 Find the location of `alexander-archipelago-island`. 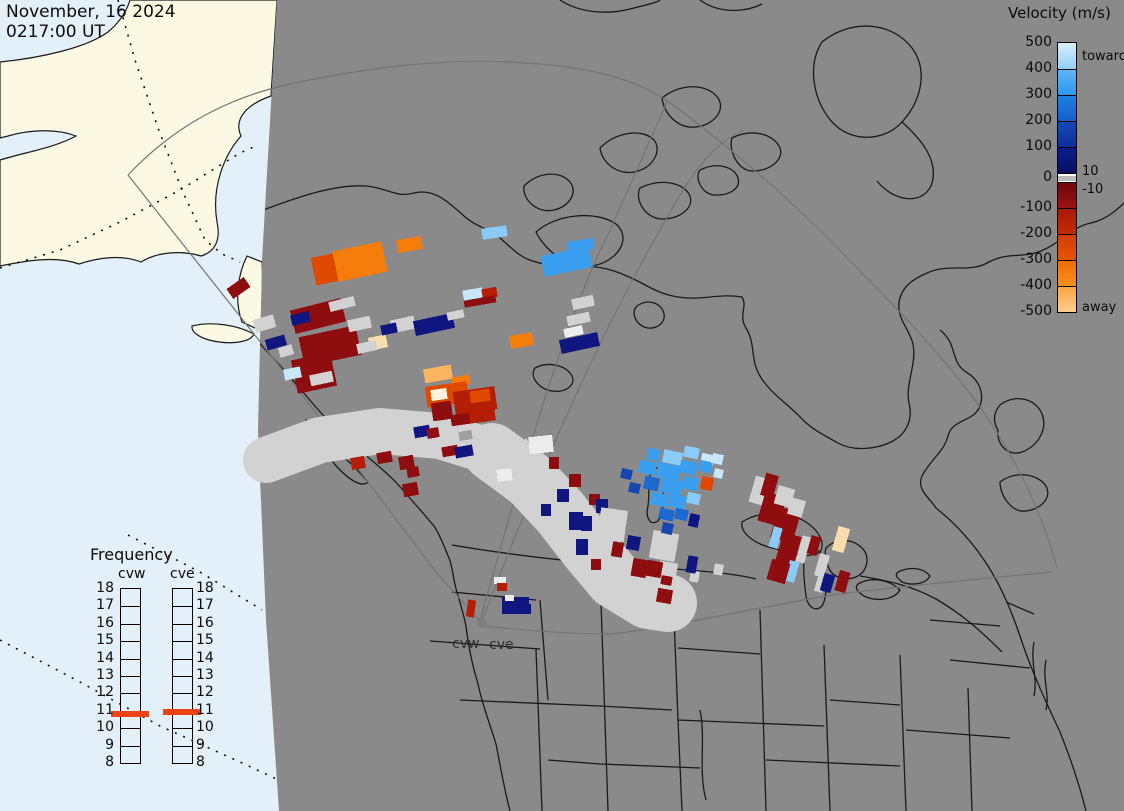

alexander-archipelago-island is located at coordinates (223, 333).